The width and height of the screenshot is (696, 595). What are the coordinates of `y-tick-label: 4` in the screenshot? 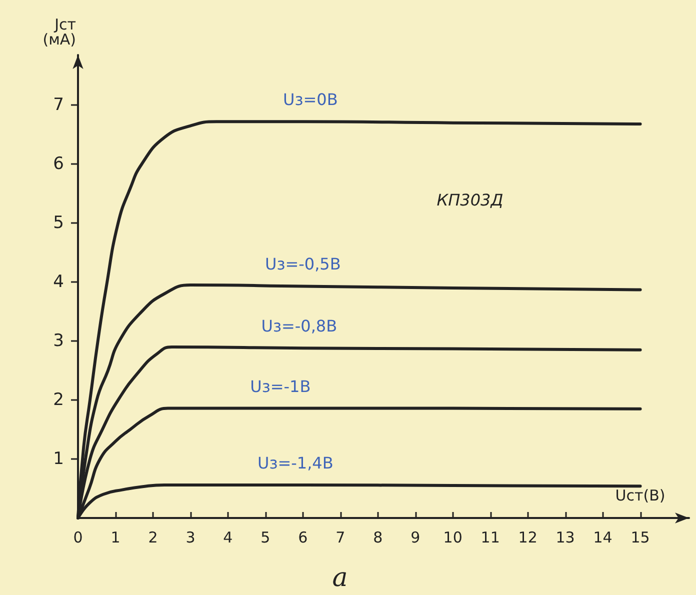 It's located at (58, 282).